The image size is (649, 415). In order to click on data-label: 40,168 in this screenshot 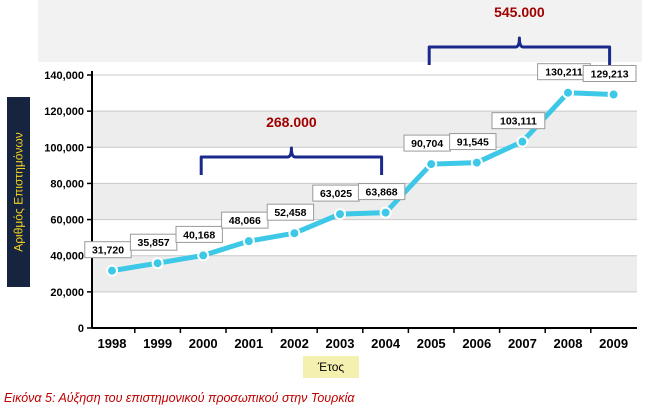, I will do `click(199, 235)`.